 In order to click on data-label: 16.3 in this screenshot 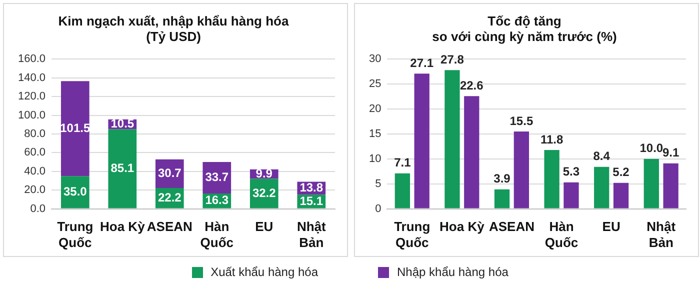, I will do `click(217, 200)`.